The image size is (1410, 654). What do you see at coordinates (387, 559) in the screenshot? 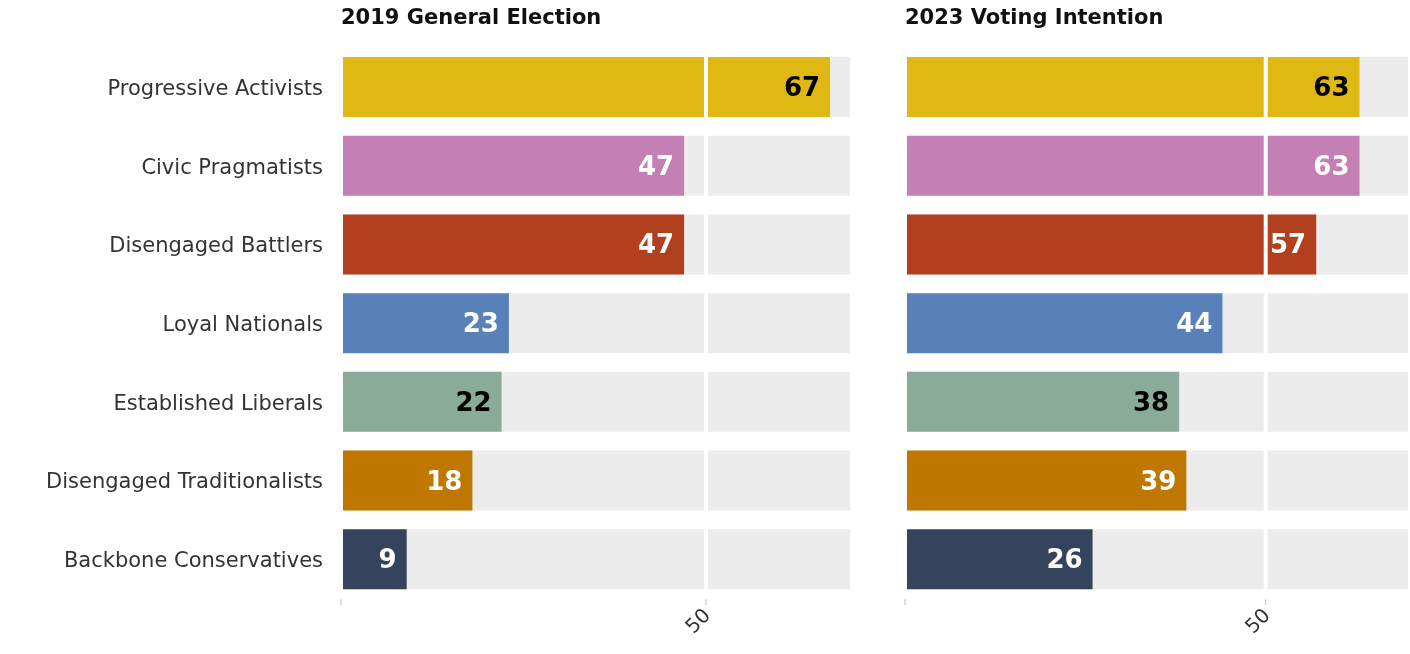
I see `data-label: 9` at bounding box center [387, 559].